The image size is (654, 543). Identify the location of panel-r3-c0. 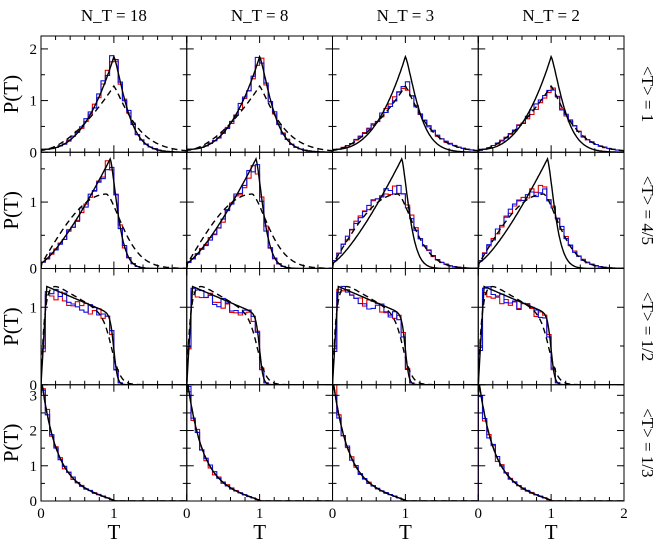
(114, 443).